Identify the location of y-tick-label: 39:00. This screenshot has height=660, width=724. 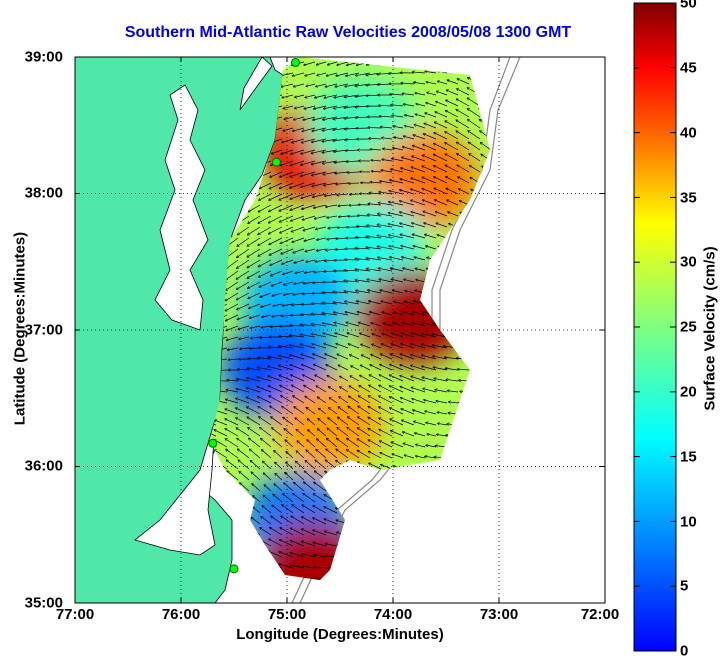
(44, 57).